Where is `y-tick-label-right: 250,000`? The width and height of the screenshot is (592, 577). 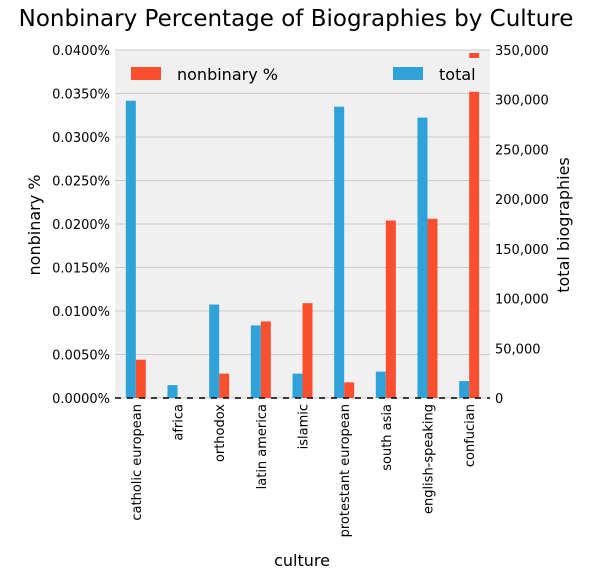
y-tick-label-right: 250,000 is located at coordinates (522, 150).